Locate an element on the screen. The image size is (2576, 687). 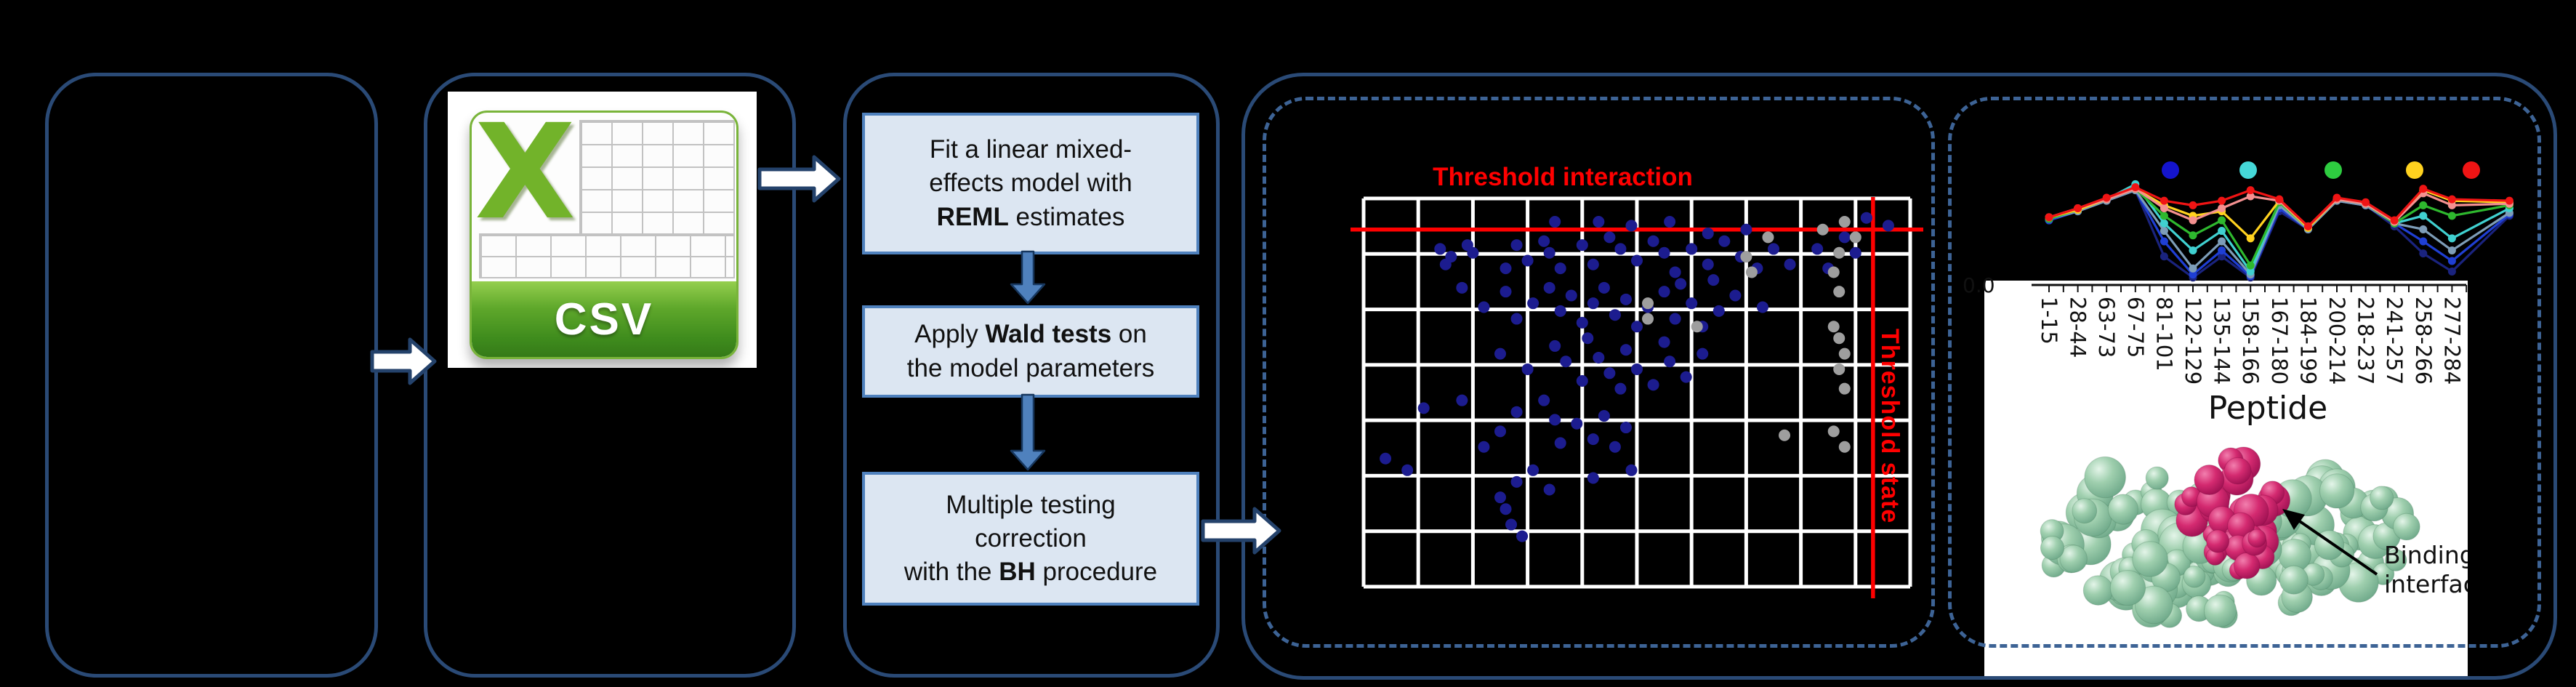
step-text-line: correction is located at coordinates (1031, 538).